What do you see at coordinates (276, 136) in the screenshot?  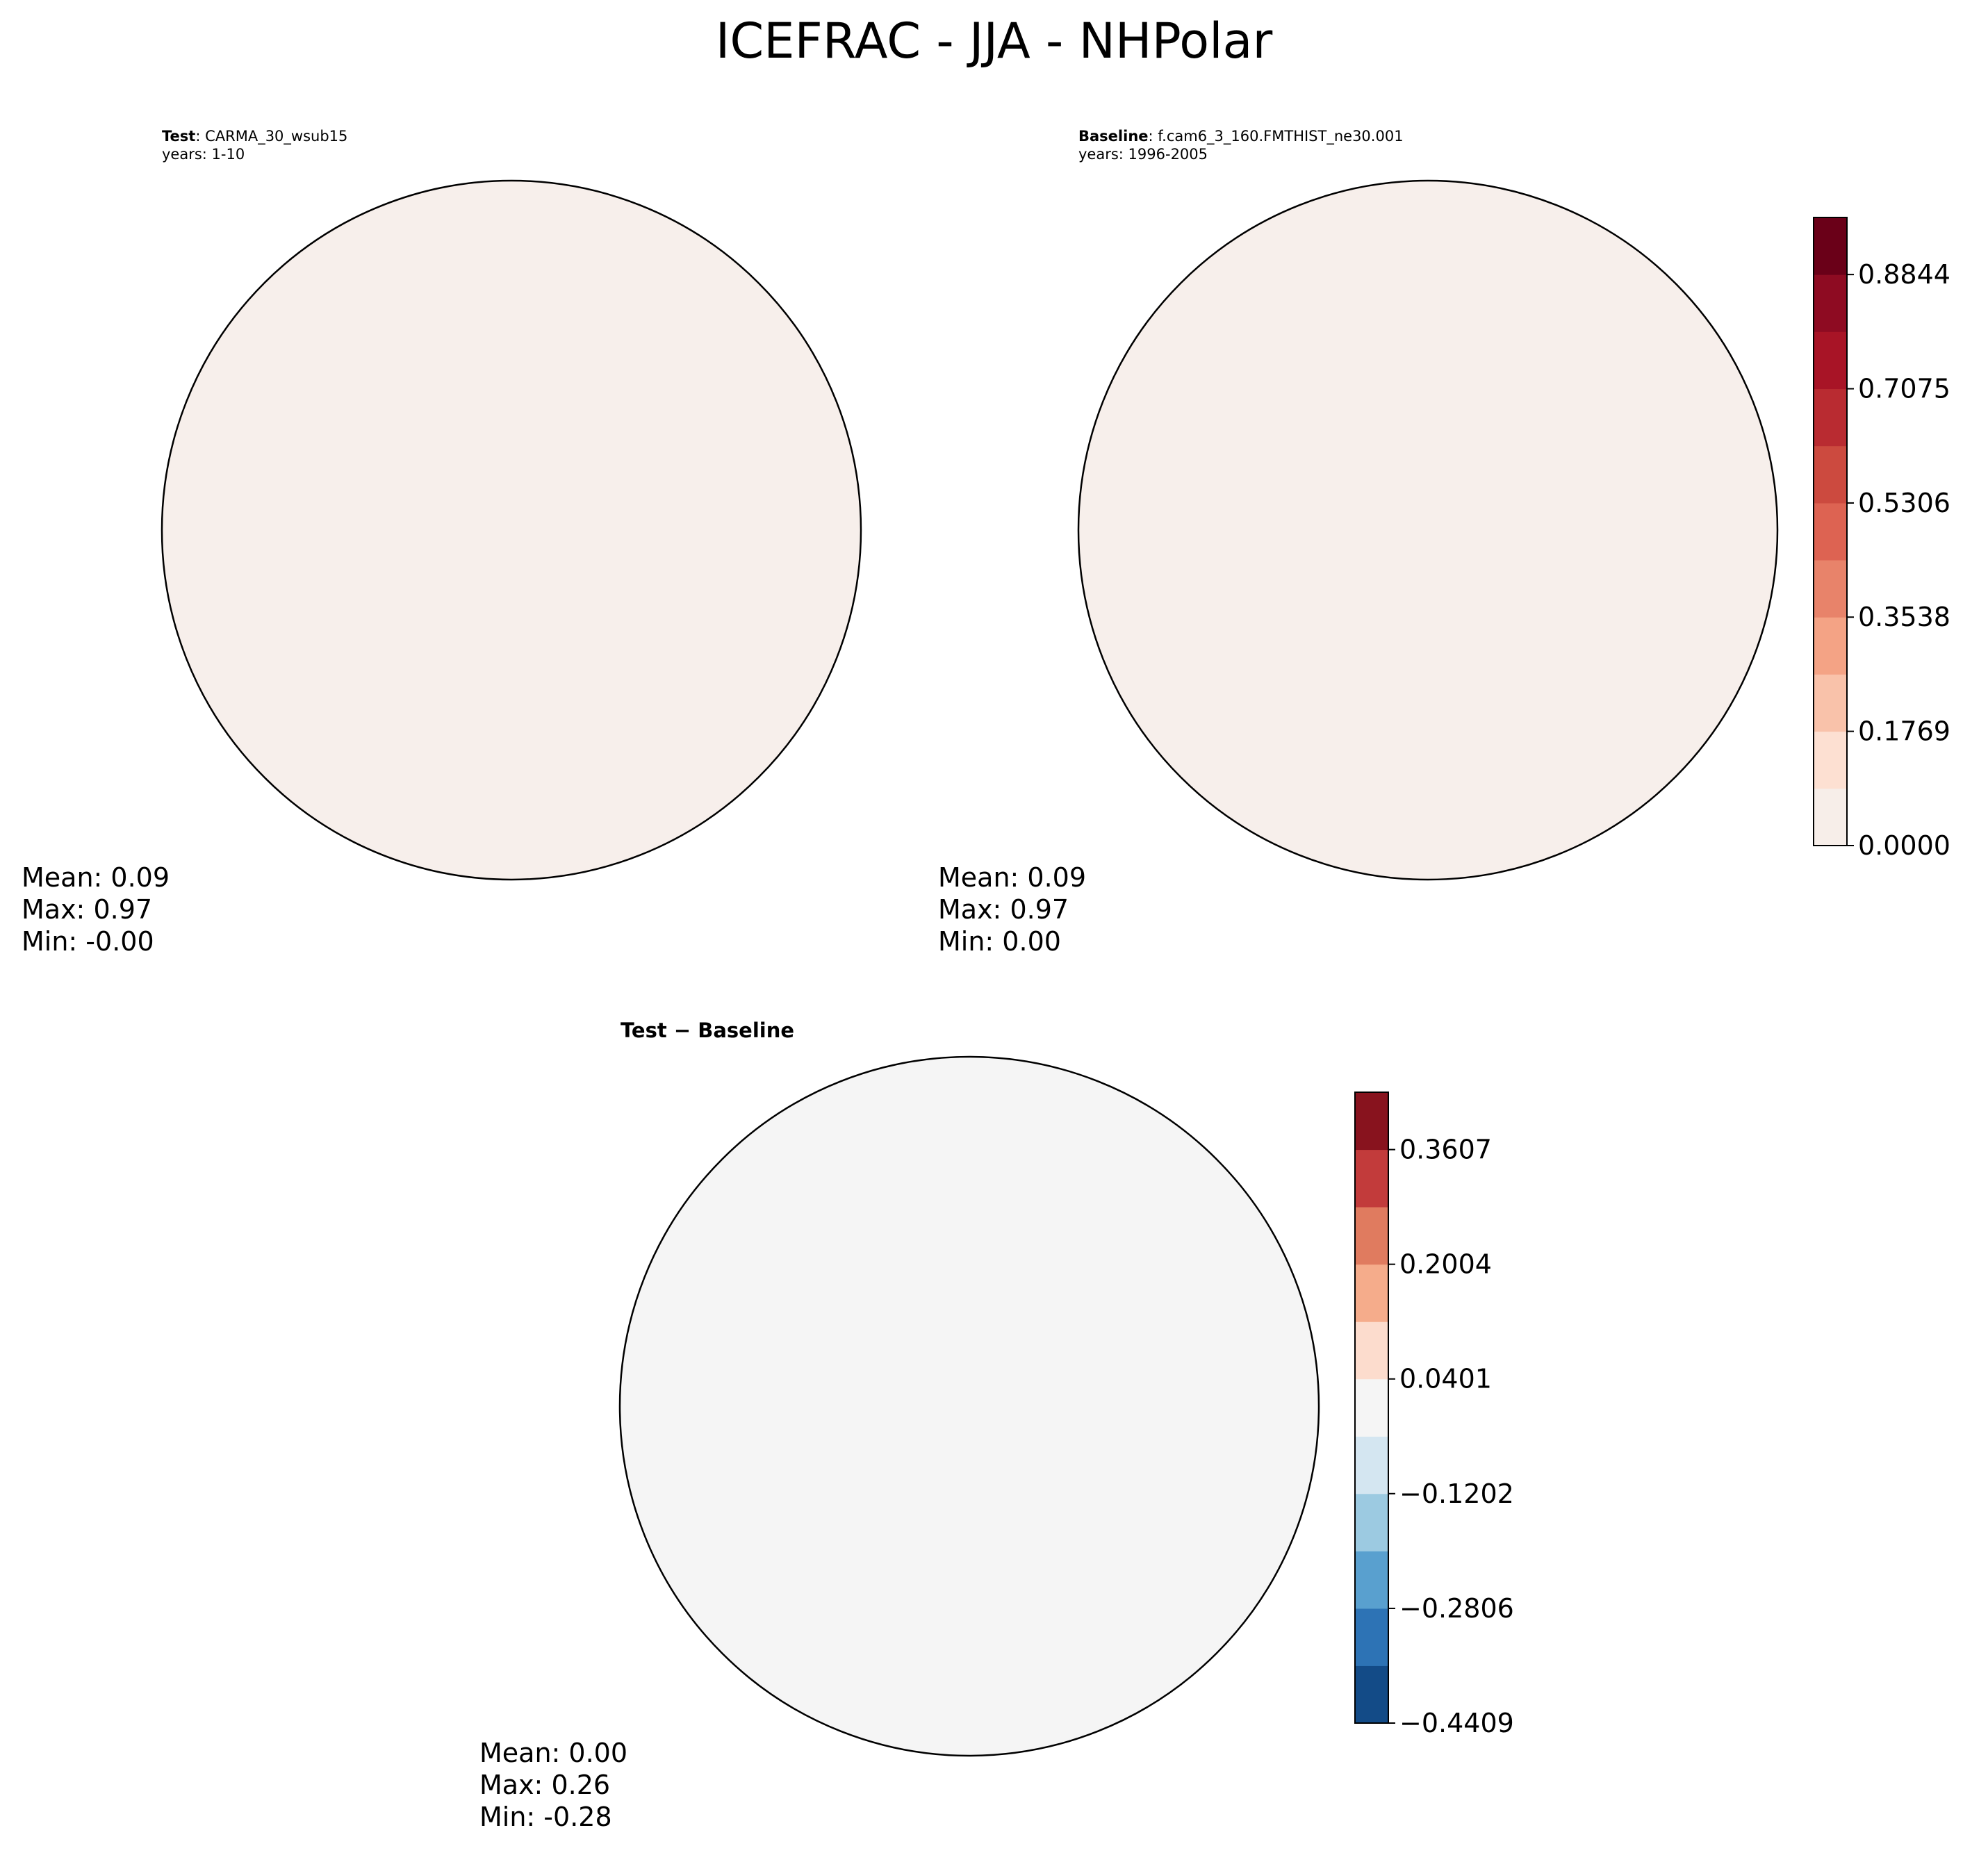 I see `test-case-name: CARMA_30_wsub15` at bounding box center [276, 136].